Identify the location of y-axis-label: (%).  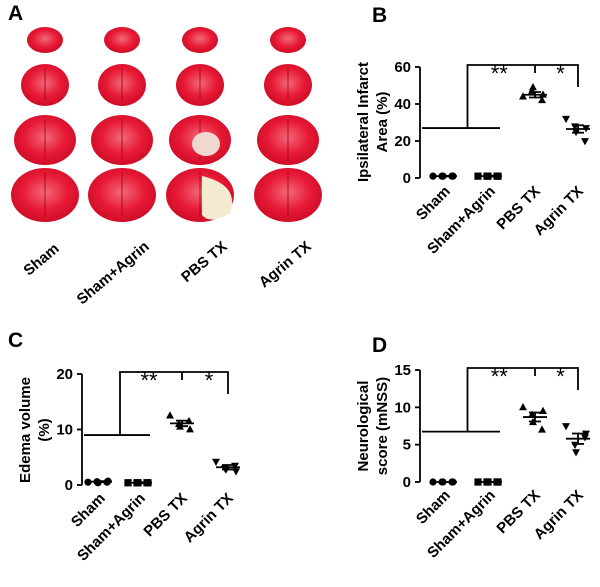
(44, 429).